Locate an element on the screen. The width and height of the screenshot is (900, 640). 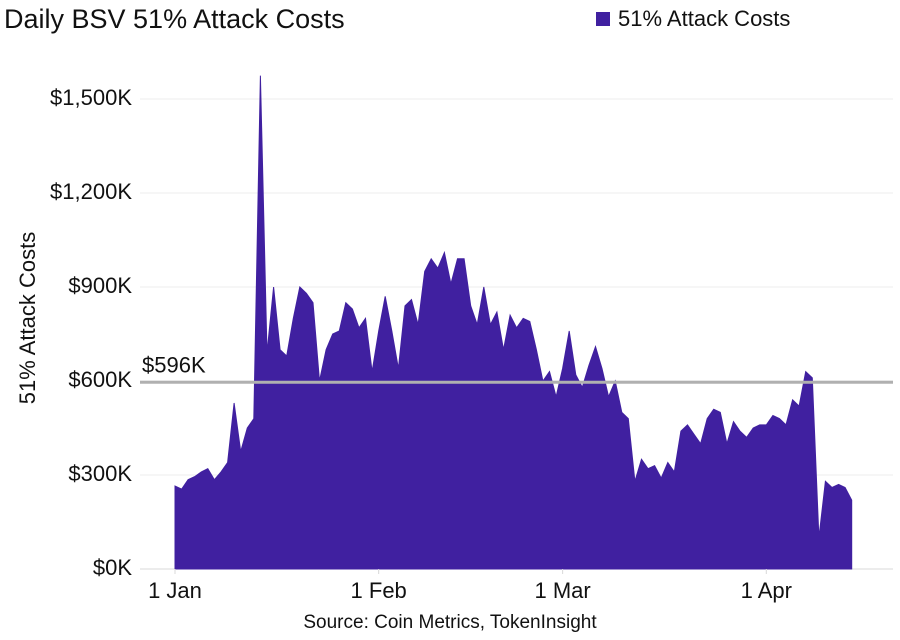
y-tick-label: $1,500K is located at coordinates (91, 97).